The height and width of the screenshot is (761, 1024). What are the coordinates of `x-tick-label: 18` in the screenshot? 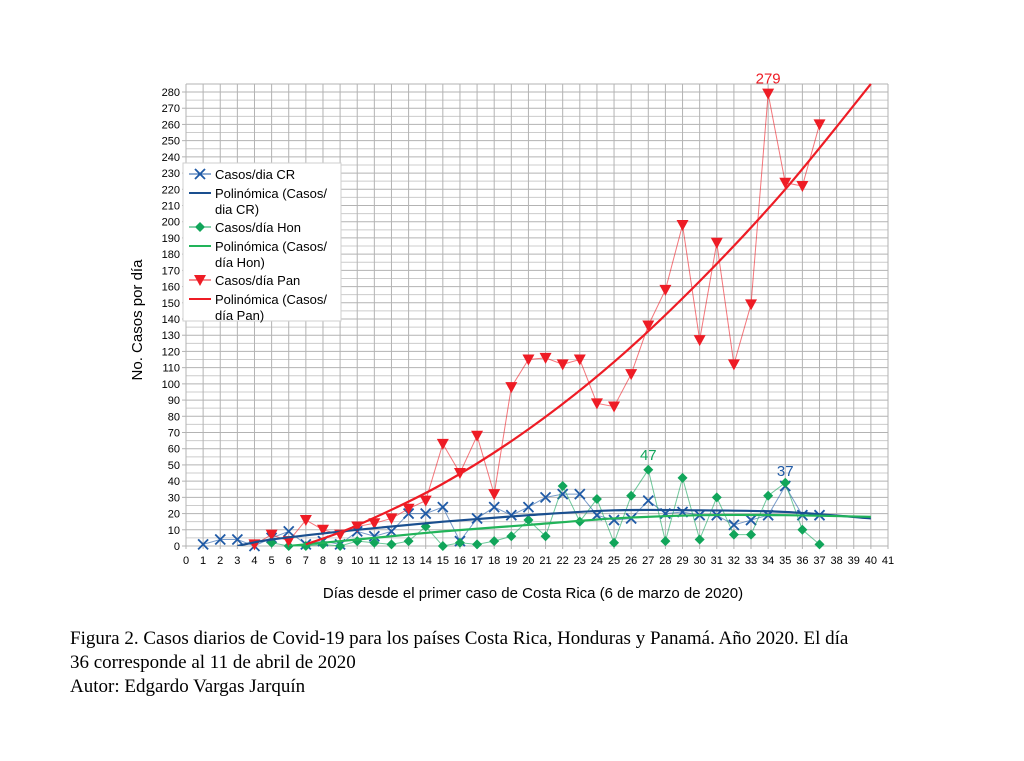 It's located at (494, 561).